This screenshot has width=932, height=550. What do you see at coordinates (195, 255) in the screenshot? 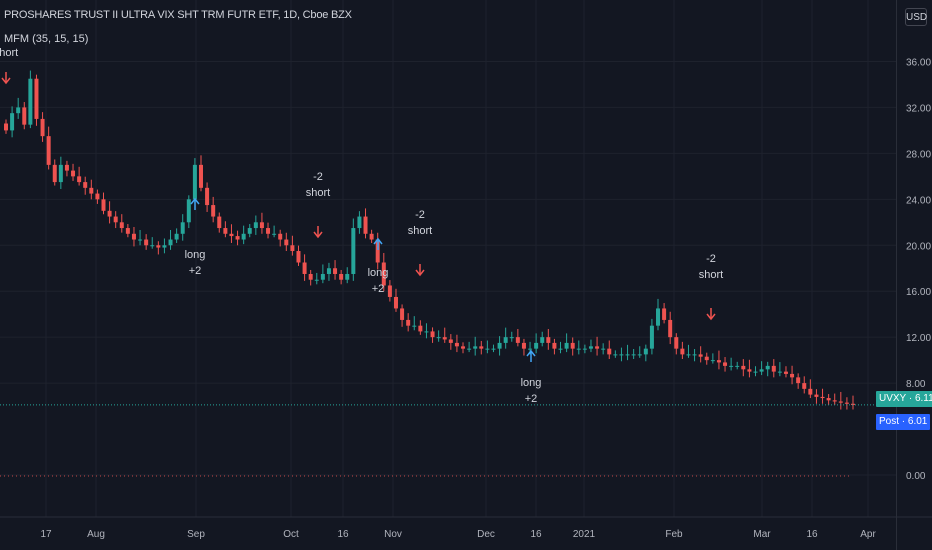
I see `signal-label: long` at bounding box center [195, 255].